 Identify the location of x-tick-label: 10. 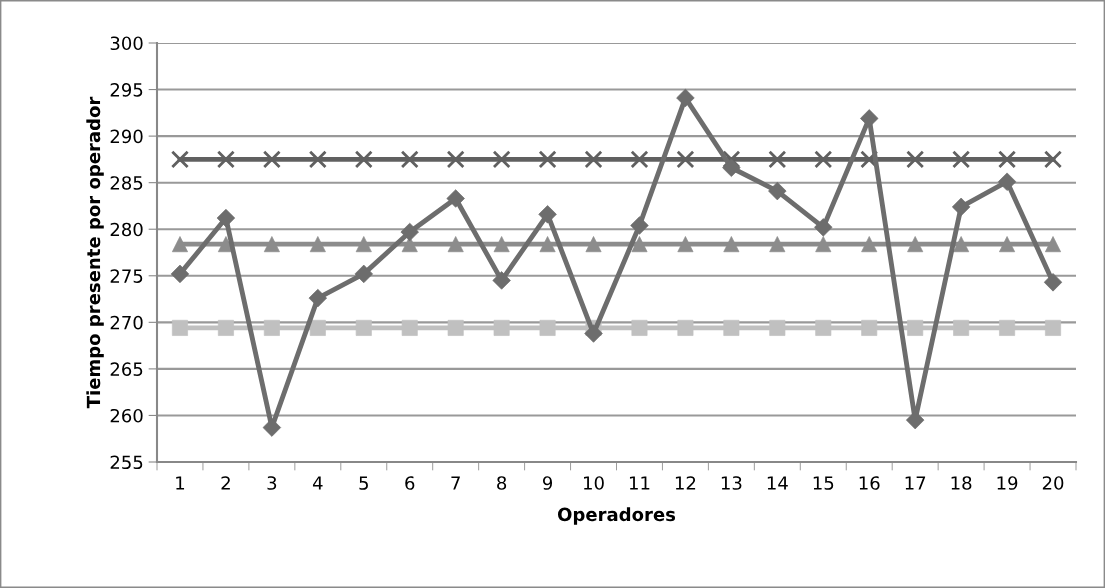
(594, 483).